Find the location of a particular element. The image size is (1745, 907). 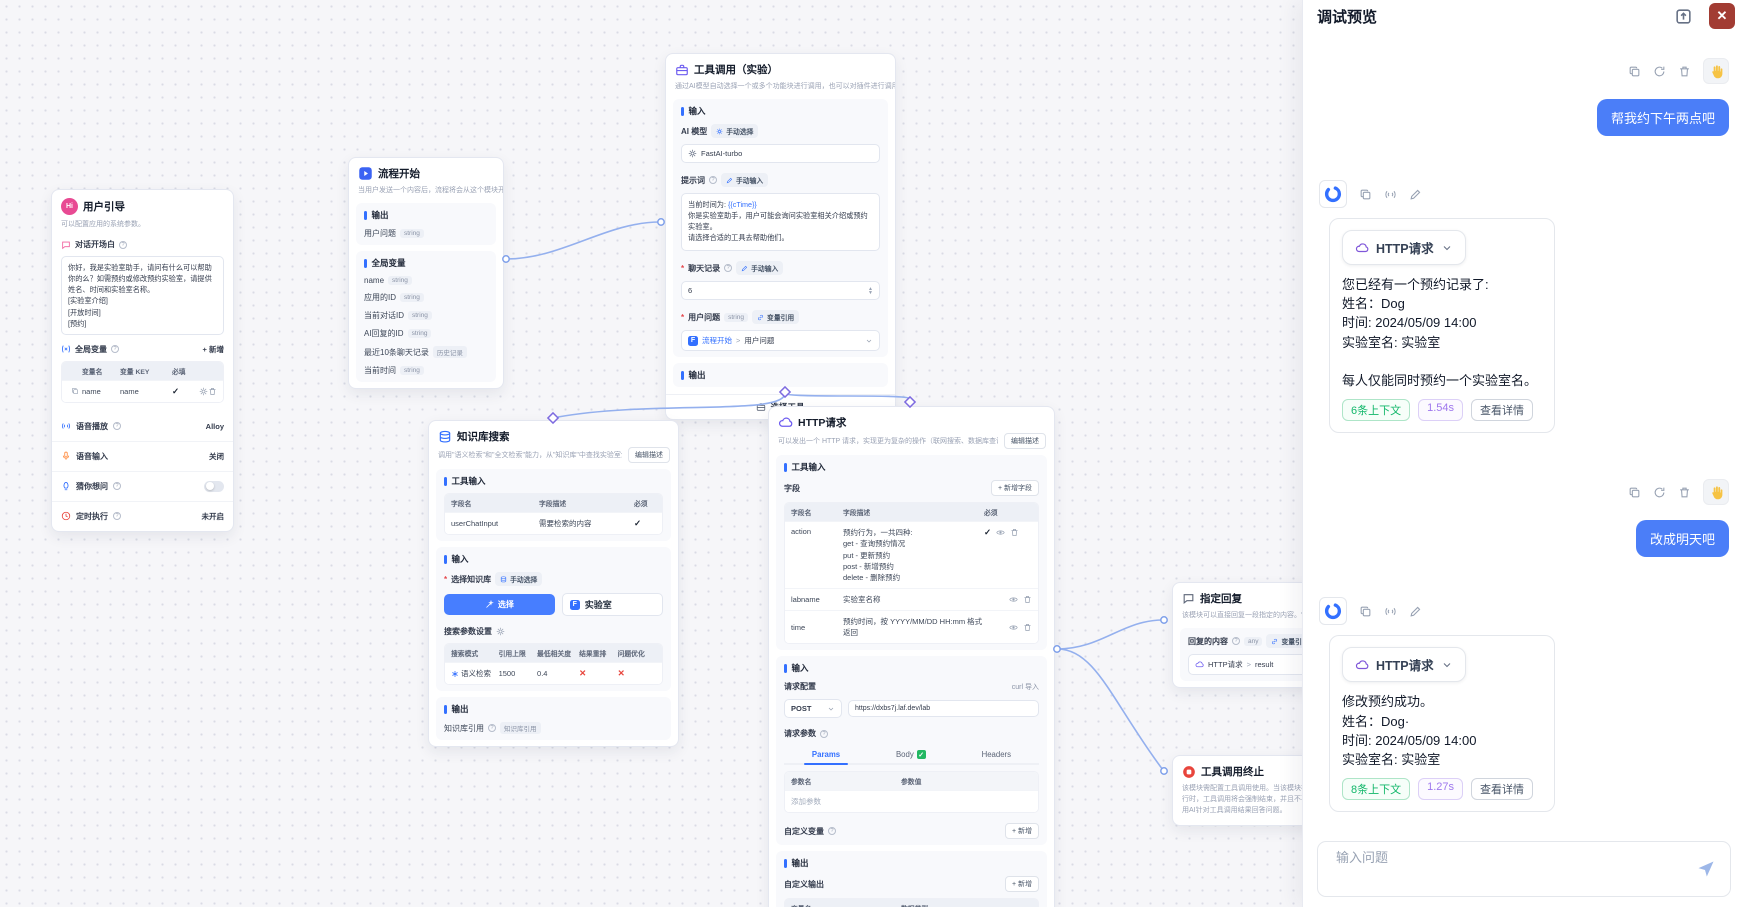

field-name-cell: time is located at coordinates (798, 627).